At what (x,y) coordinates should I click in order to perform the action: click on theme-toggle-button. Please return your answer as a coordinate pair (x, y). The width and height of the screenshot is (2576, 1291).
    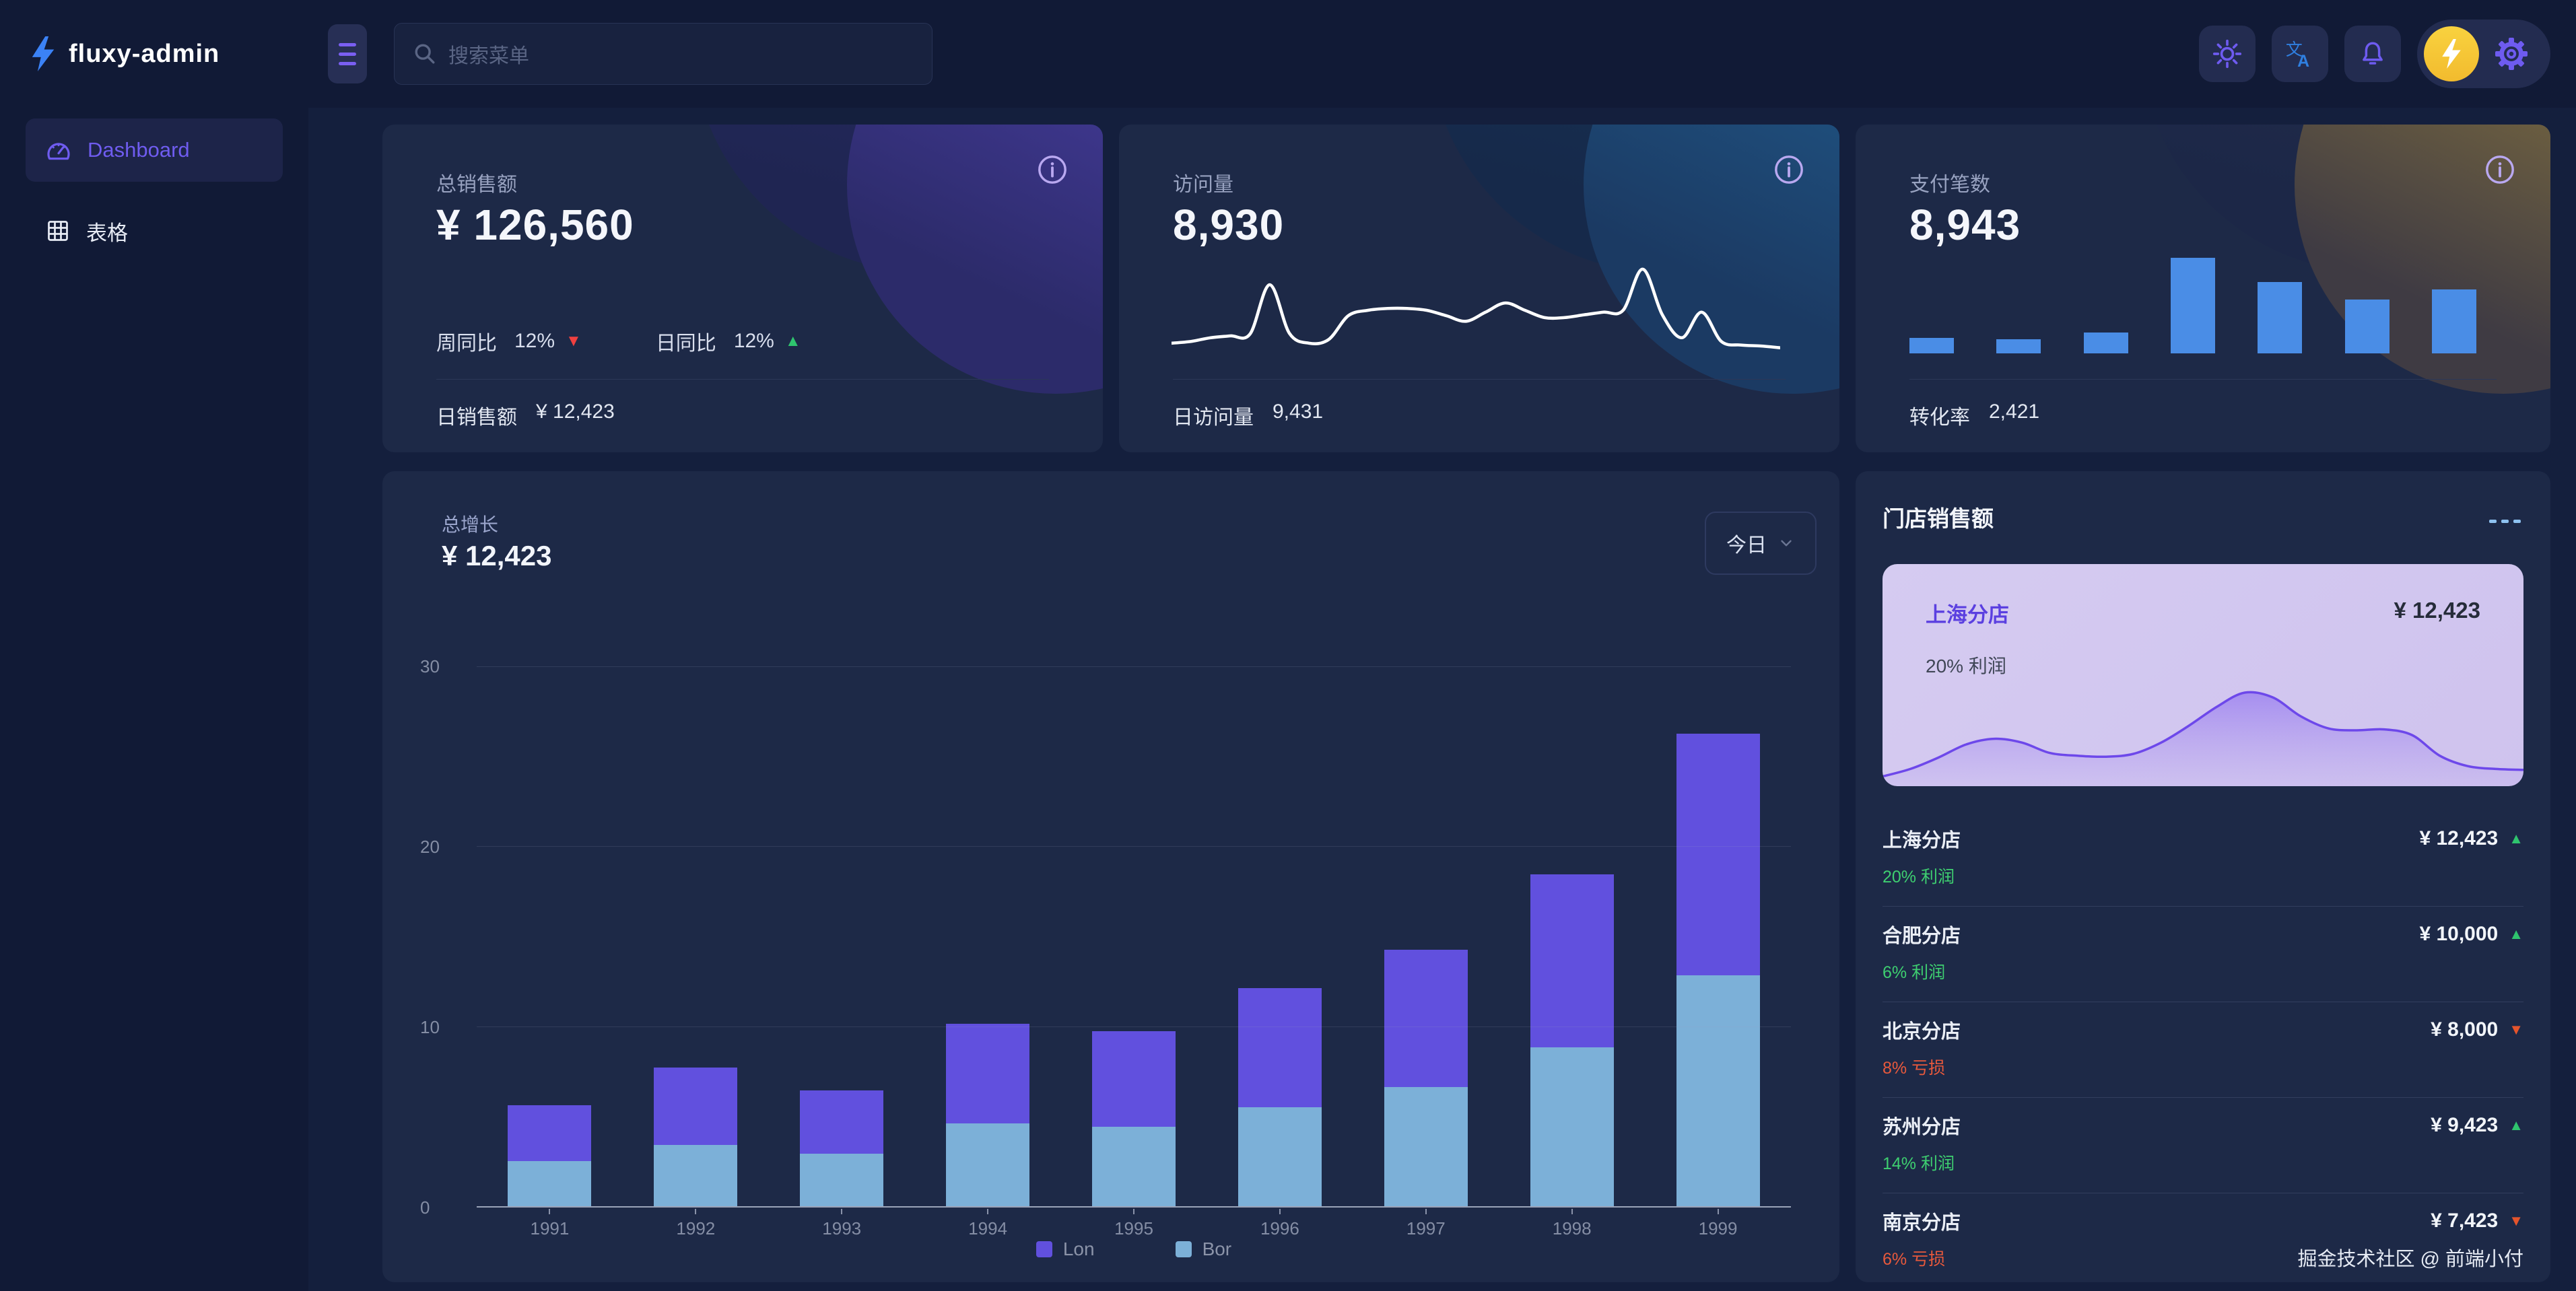
    Looking at the image, I should click on (2227, 54).